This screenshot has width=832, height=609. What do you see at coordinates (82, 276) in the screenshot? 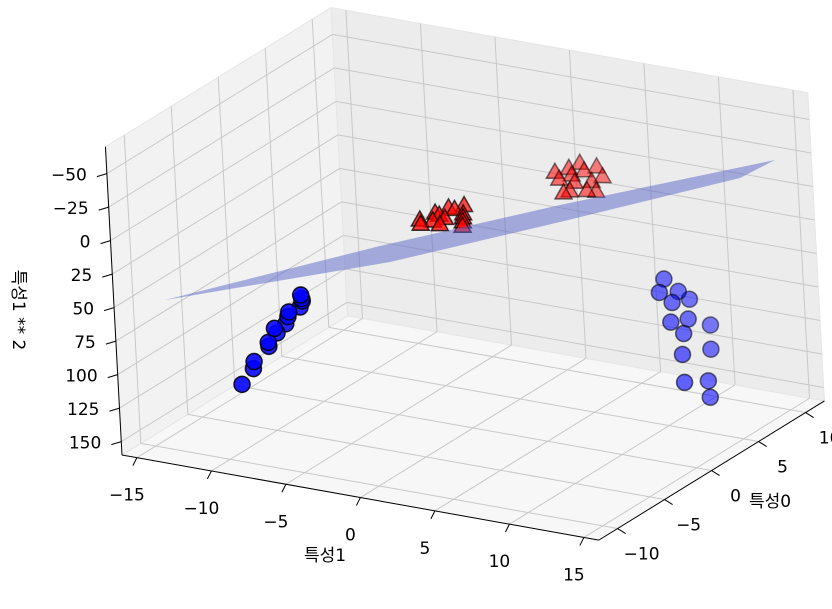
I see `z-tick-label: 25` at bounding box center [82, 276].